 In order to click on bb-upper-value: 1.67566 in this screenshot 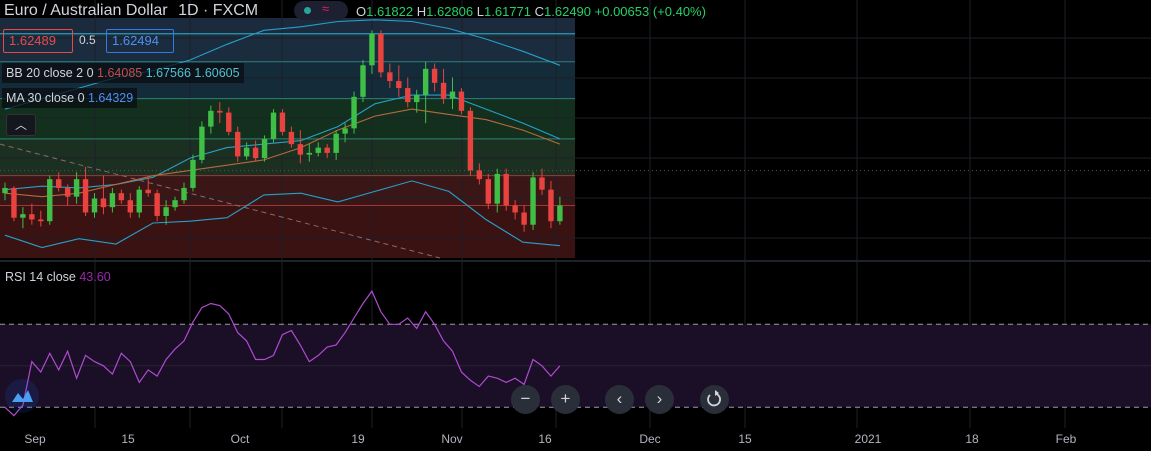, I will do `click(168, 73)`.